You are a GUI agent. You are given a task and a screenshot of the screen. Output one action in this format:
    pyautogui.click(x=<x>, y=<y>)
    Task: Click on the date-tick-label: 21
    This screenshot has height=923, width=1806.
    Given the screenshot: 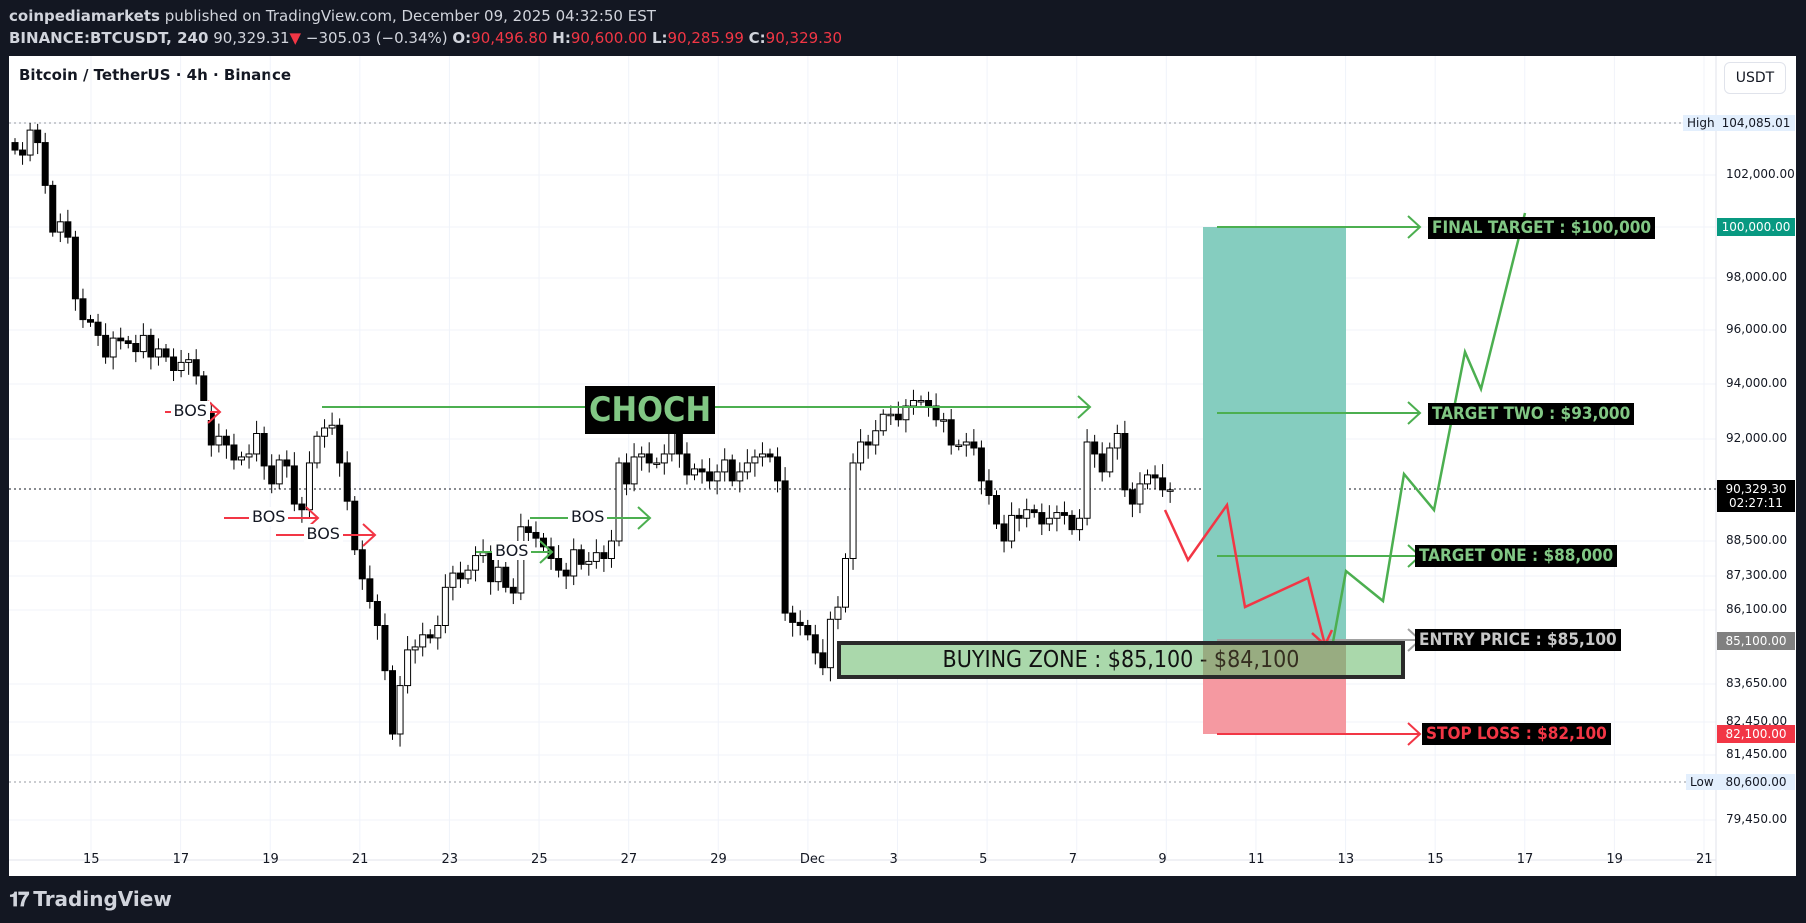 What is the action you would take?
    pyautogui.click(x=360, y=859)
    